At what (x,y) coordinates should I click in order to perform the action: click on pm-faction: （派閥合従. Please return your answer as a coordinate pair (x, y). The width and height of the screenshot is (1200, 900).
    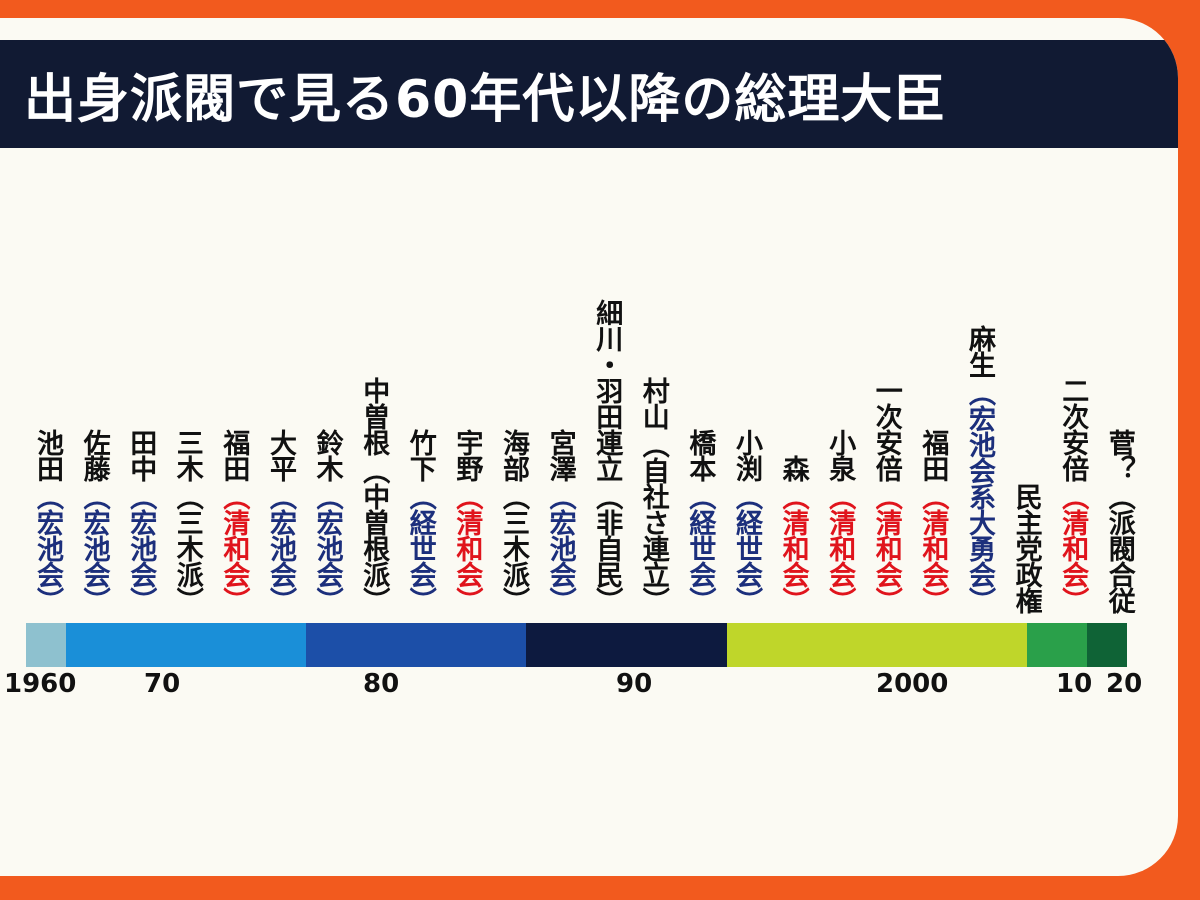
    Looking at the image, I should click on (1119, 548).